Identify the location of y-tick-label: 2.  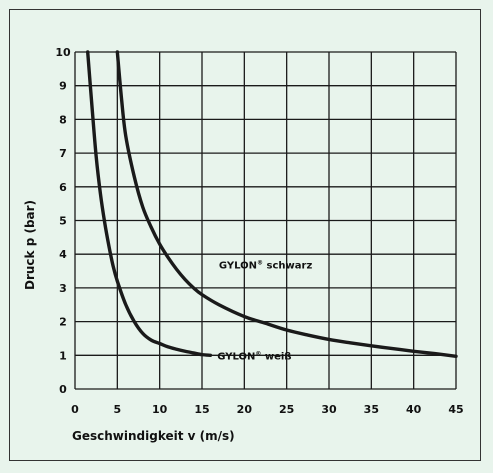
(63, 322).